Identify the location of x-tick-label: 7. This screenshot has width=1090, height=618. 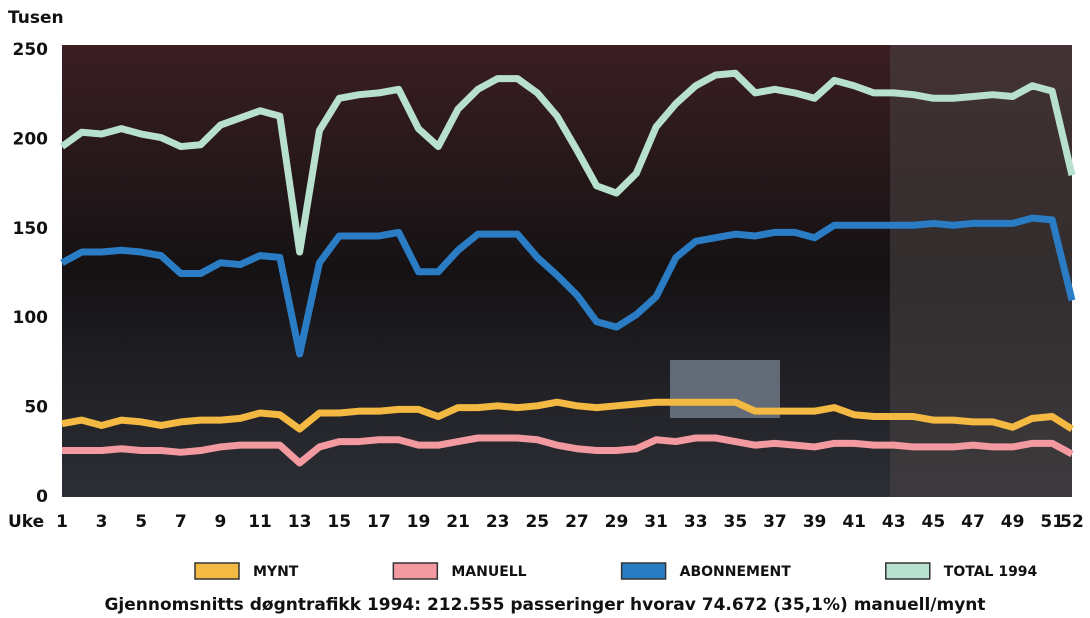
(181, 522).